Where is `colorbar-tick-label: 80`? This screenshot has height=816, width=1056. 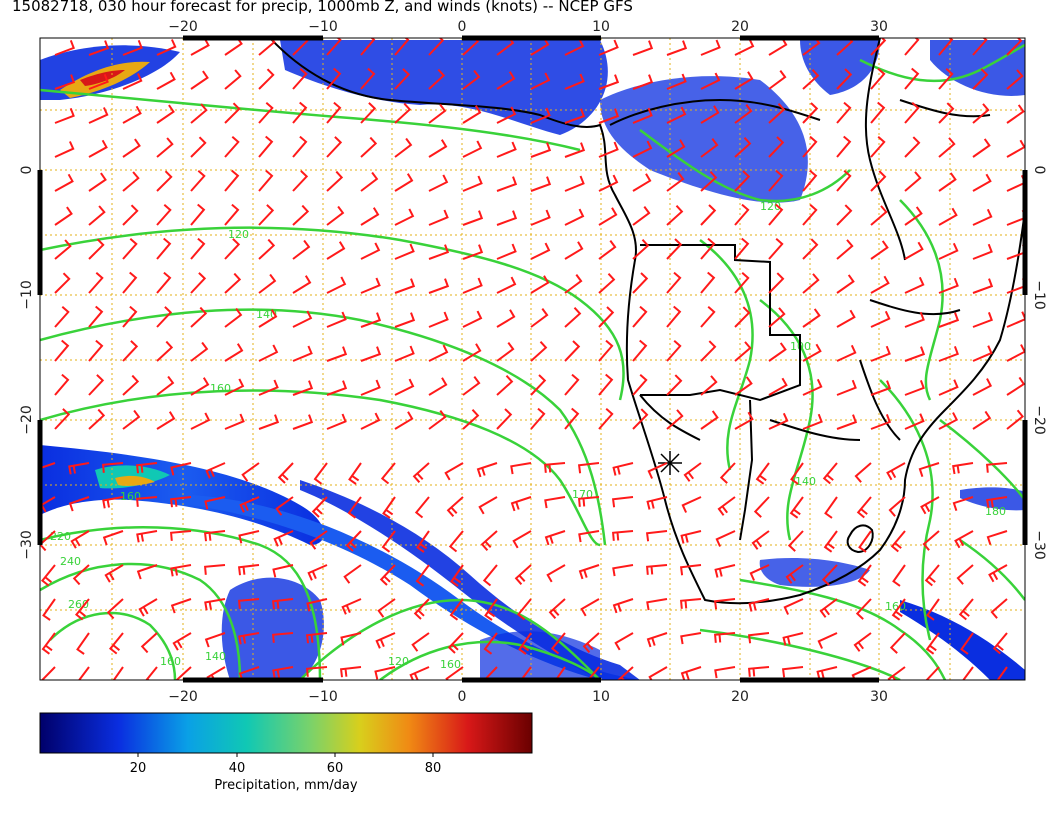
colorbar-tick-label: 80 is located at coordinates (433, 768).